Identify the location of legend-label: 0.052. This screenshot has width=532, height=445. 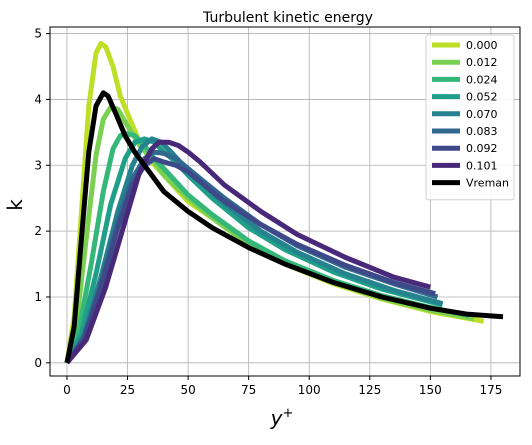
(482, 97).